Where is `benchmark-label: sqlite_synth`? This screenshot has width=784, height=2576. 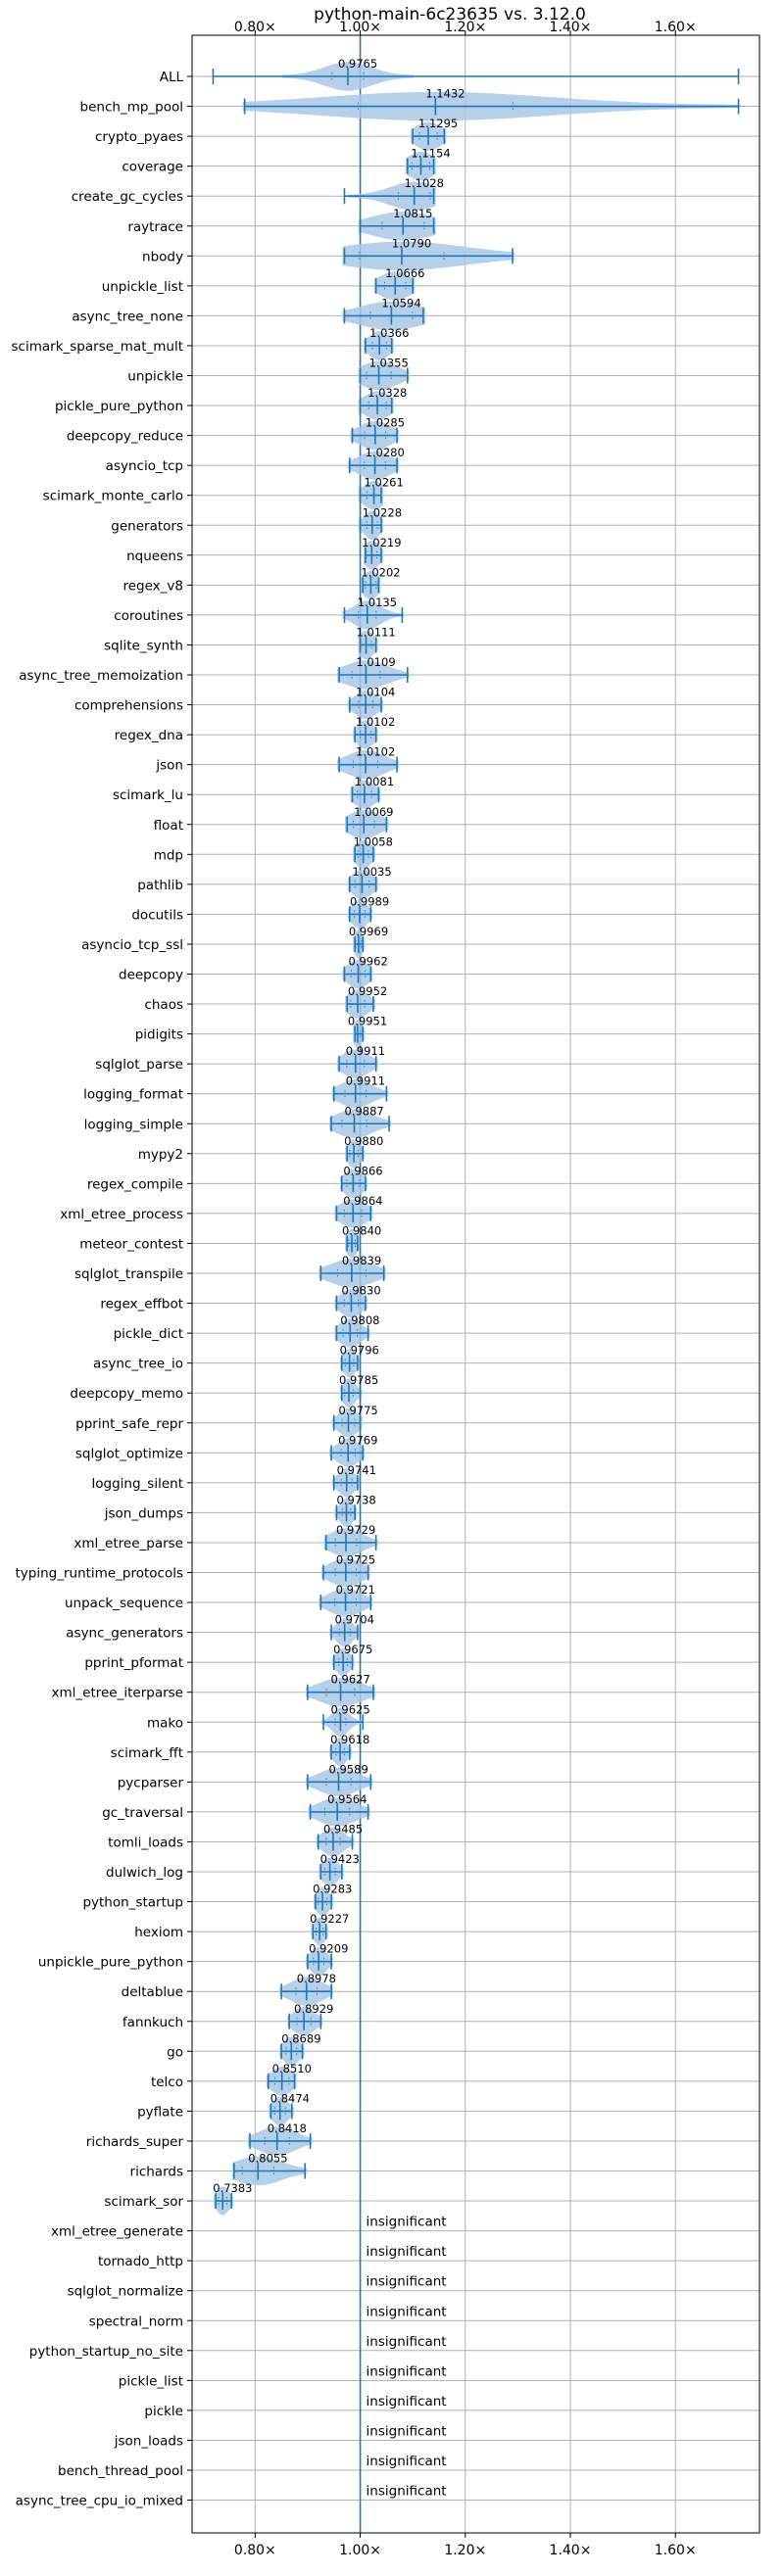
benchmark-label: sqlite_synth is located at coordinates (143, 646).